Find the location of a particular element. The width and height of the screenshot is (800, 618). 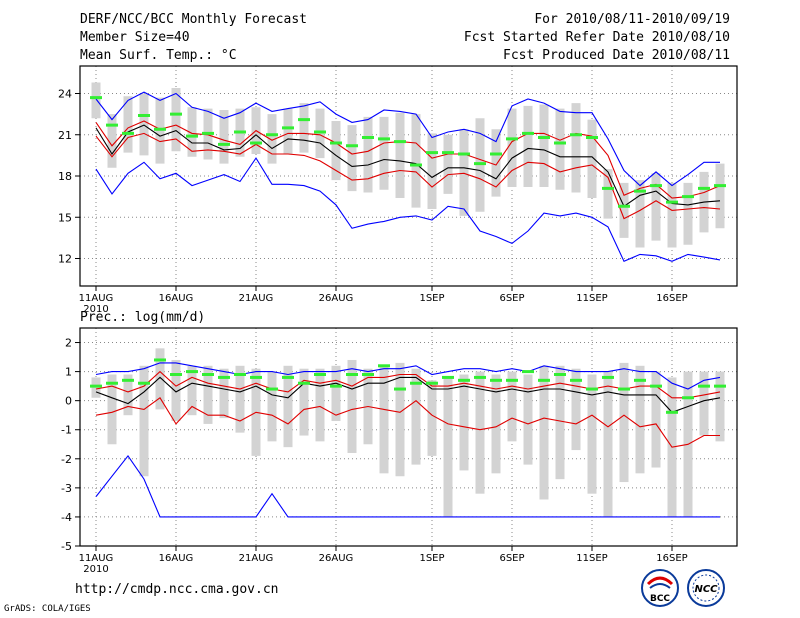

temp-lower-spread-line is located at coordinates (408, 176).